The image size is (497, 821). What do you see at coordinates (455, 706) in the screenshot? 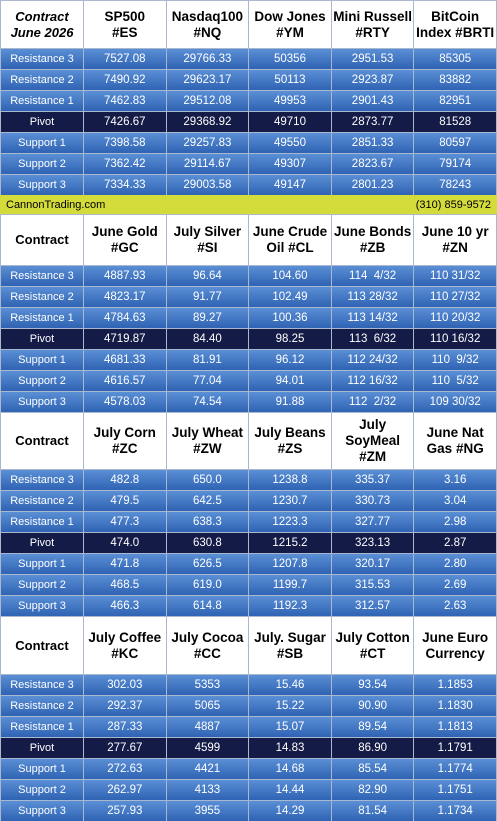
I see `level-value: 1.1830` at bounding box center [455, 706].